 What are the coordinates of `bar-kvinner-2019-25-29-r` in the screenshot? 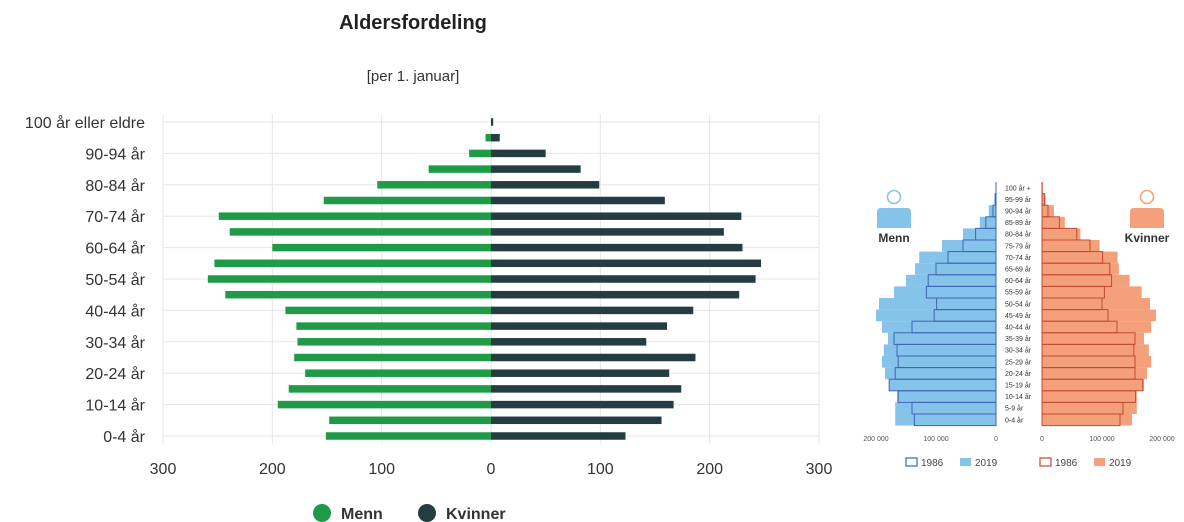 It's located at (1097, 362).